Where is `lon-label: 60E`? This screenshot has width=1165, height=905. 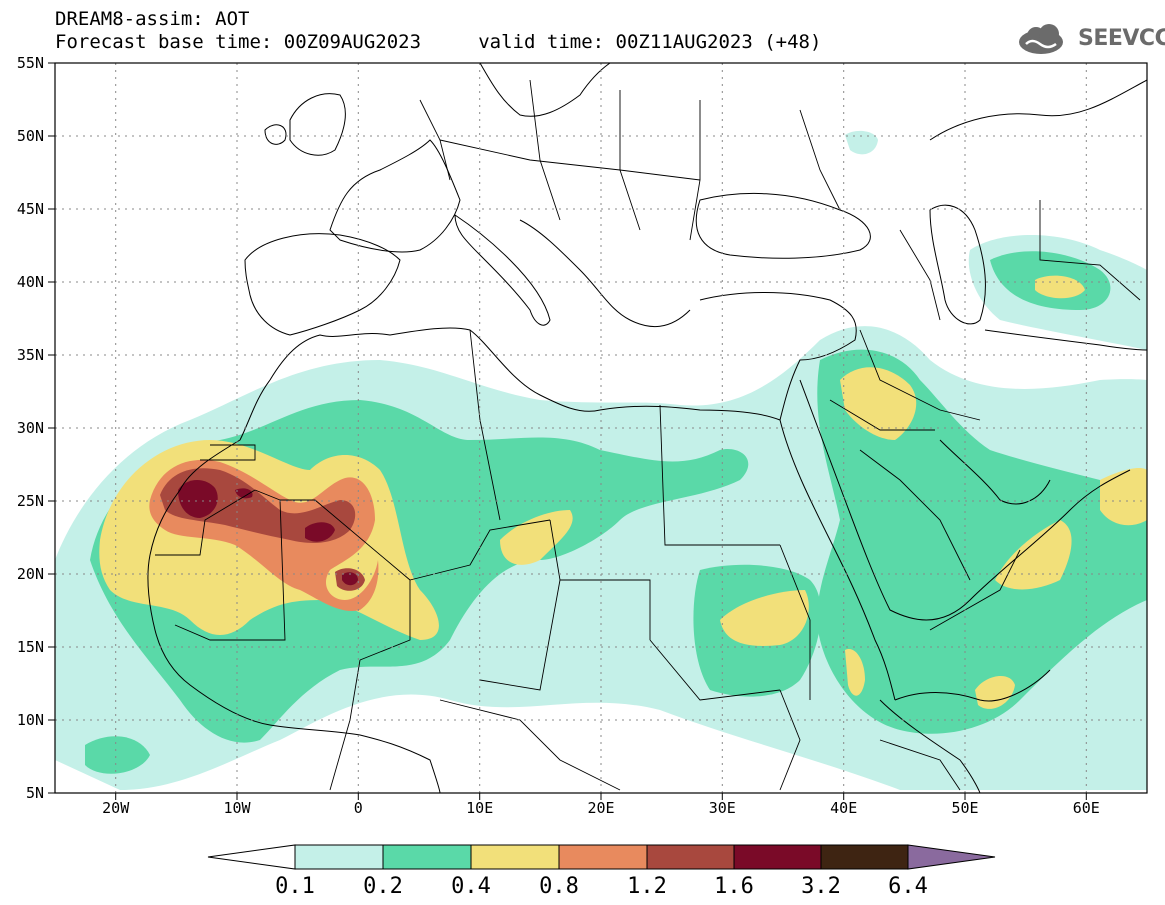
lon-label: 60E is located at coordinates (1086, 808).